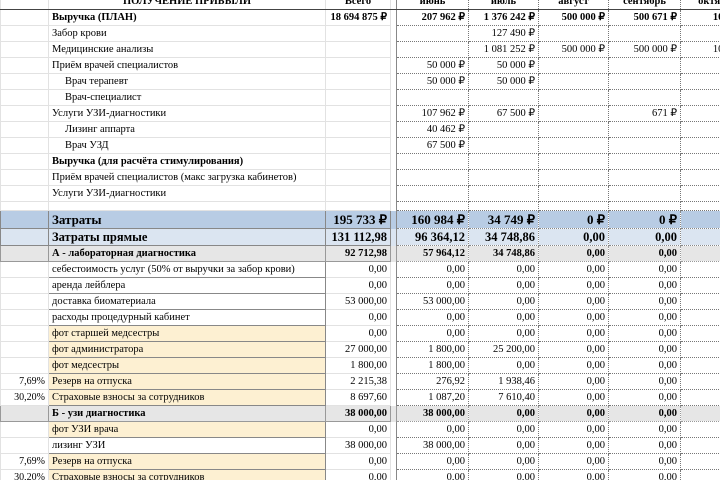 The height and width of the screenshot is (480, 720). What do you see at coordinates (432, 5) in the screenshot?
I see `header-cell: июнь` at bounding box center [432, 5].